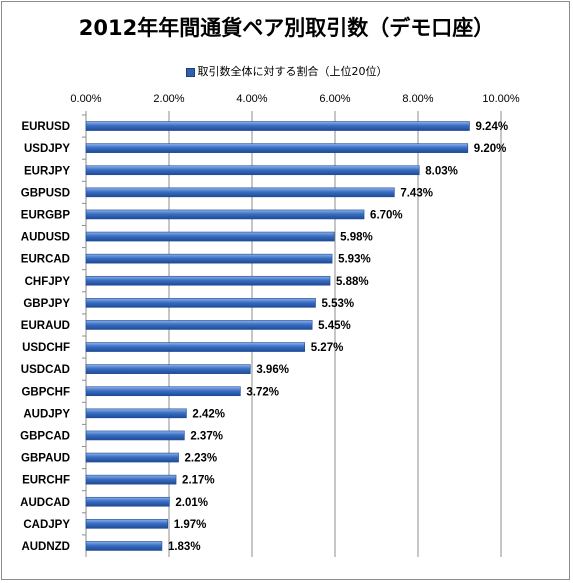 The height and width of the screenshot is (583, 573). Describe the element at coordinates (48, 282) in the screenshot. I see `y-category-label: CHFJPY` at that location.